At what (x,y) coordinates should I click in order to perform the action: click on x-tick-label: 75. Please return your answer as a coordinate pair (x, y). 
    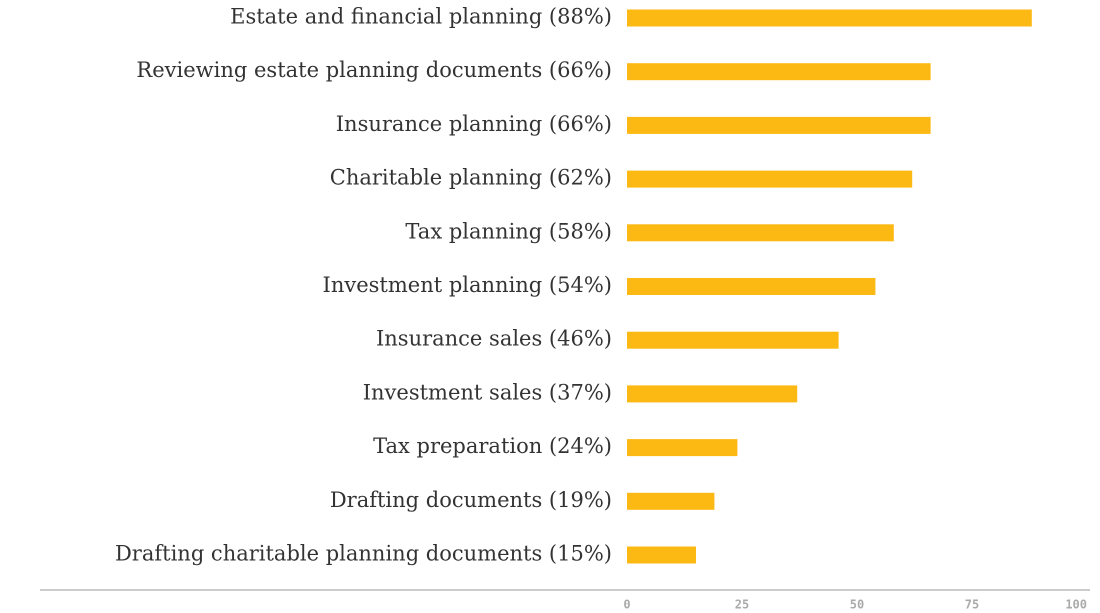
    Looking at the image, I should click on (972, 605).